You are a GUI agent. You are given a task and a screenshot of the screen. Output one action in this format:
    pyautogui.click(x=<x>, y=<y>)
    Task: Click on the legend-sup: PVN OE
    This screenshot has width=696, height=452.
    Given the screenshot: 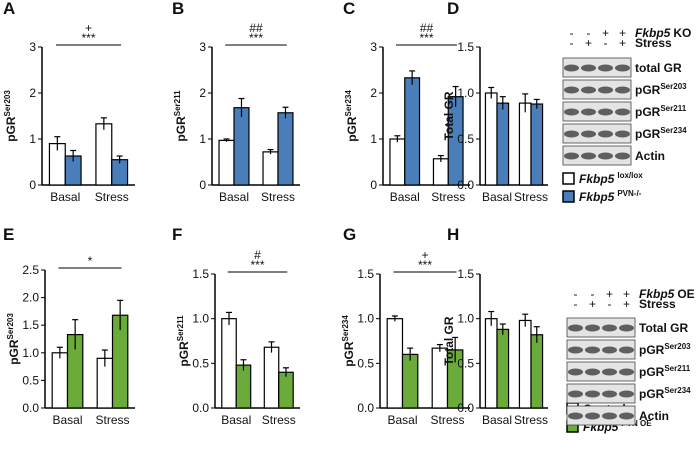 What is the action you would take?
    pyautogui.click(x=636, y=423)
    